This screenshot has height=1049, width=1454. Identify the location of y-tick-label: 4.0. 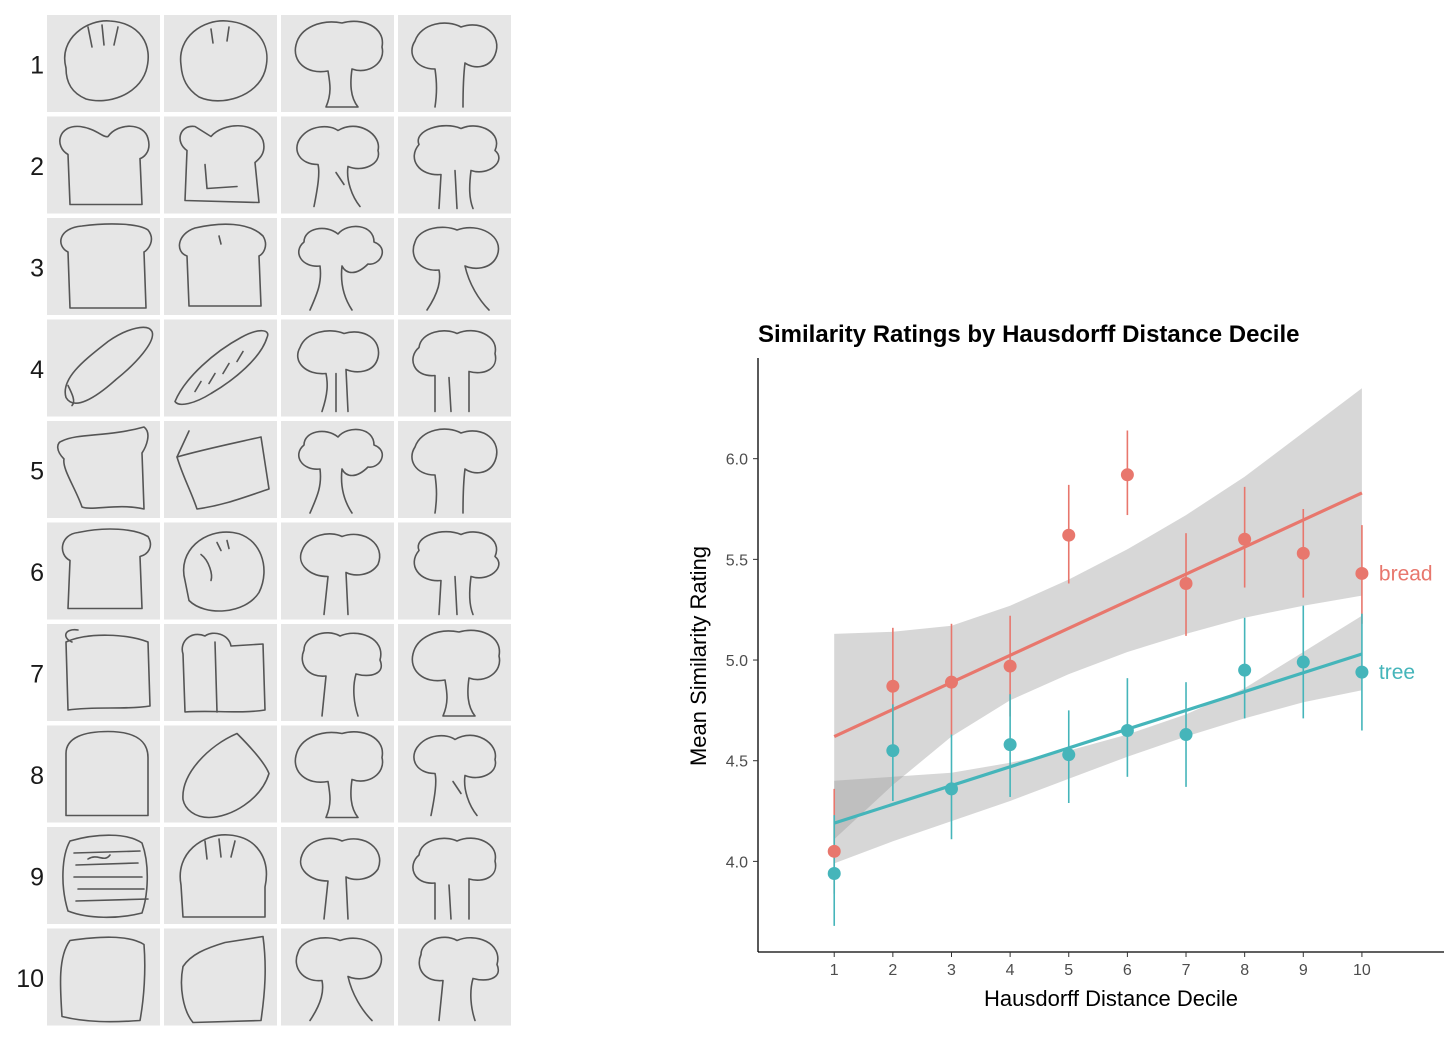
(737, 862).